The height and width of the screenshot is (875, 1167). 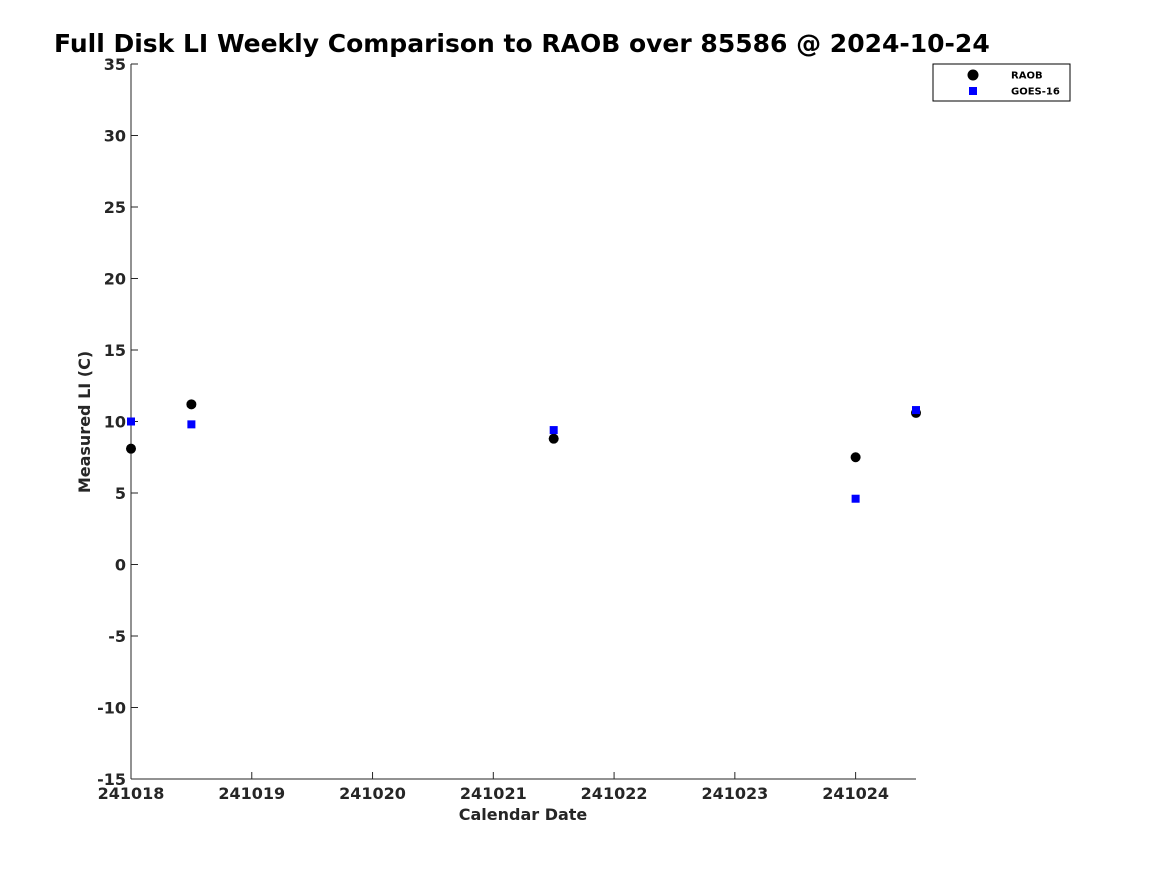 What do you see at coordinates (973, 91) in the screenshot?
I see `legend-goes-marker` at bounding box center [973, 91].